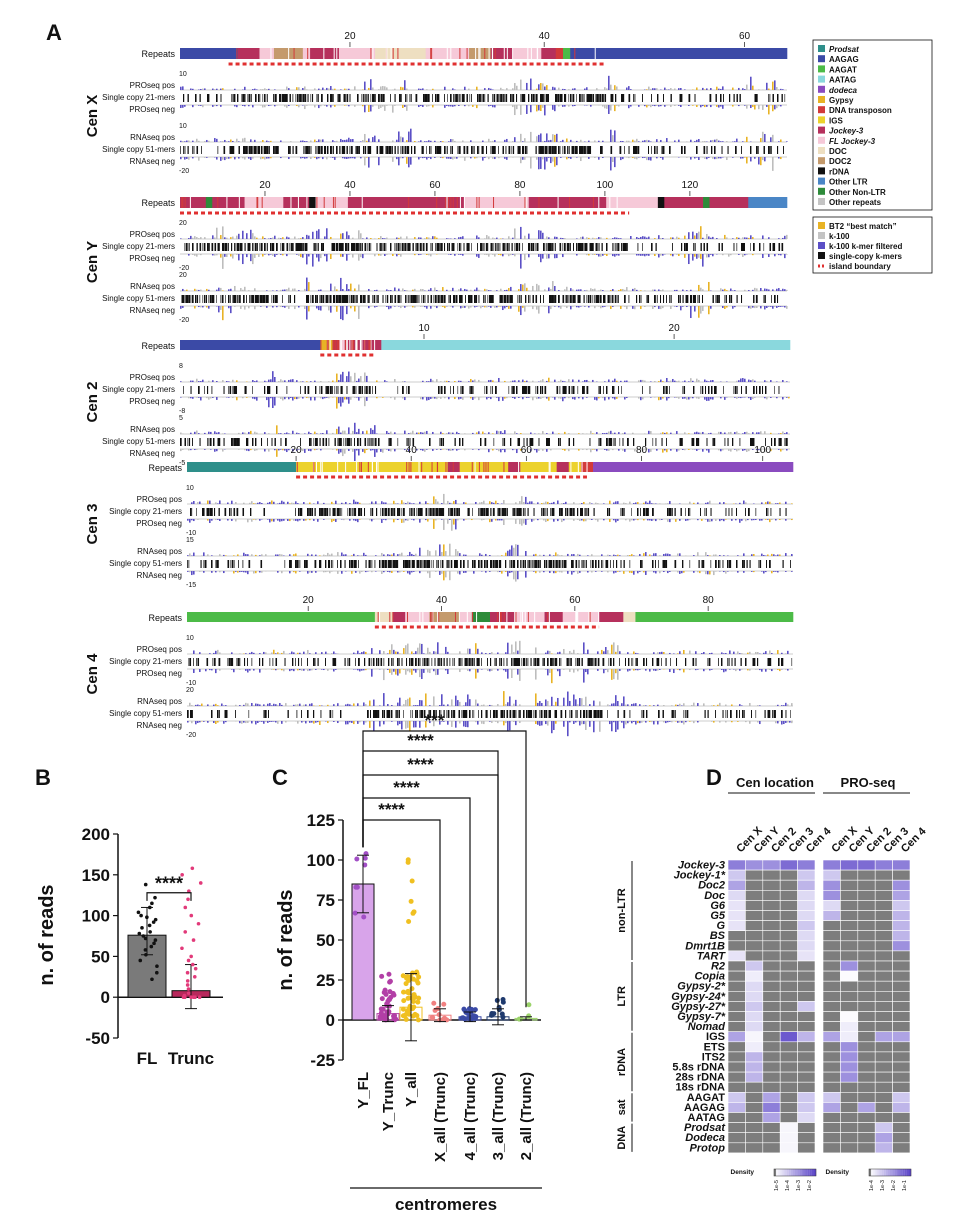 This screenshot has height=1225, width=961. I want to click on pro-kmer-track, so click(481, 390).